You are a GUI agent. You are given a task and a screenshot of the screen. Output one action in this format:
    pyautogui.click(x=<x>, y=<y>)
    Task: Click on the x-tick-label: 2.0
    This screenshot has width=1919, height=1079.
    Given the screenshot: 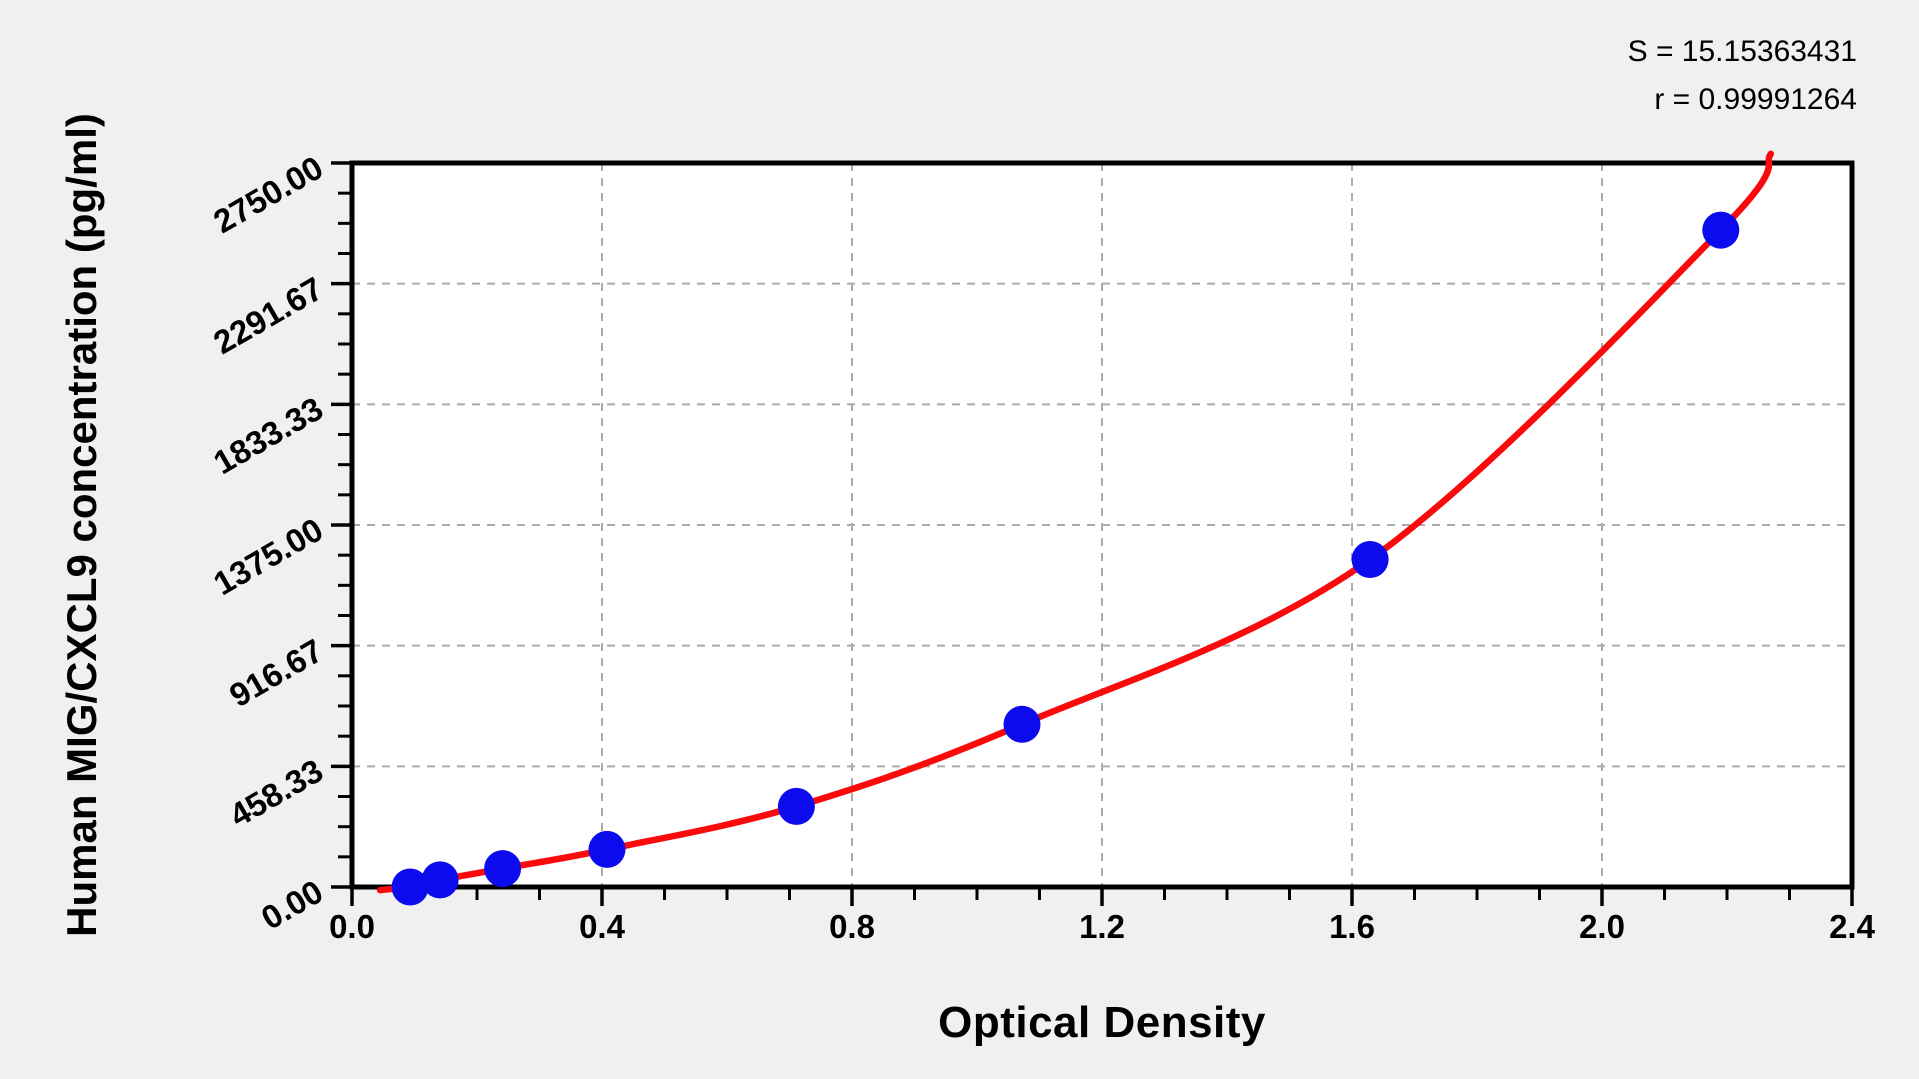 What is the action you would take?
    pyautogui.click(x=1602, y=926)
    